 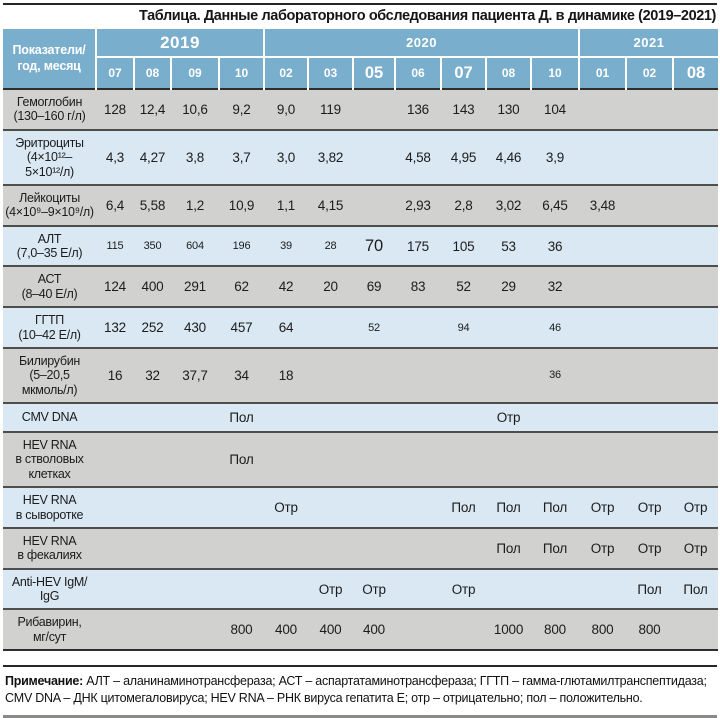 I want to click on value-cell: 1,1, so click(x=286, y=204).